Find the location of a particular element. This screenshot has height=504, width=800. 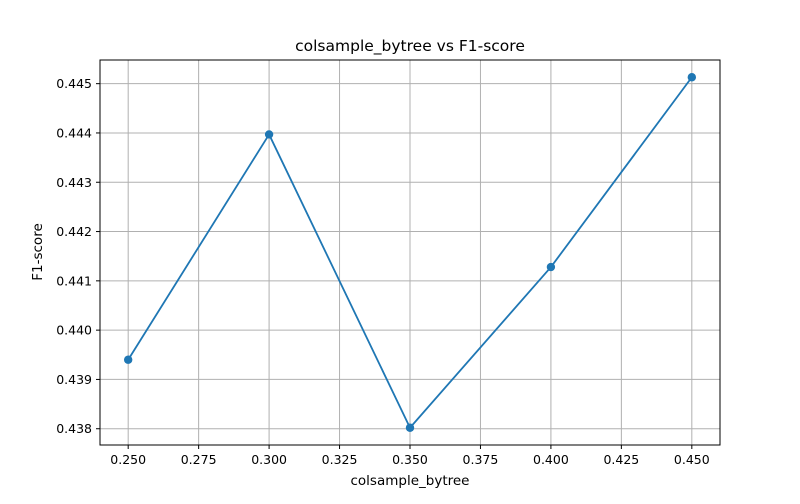

x-tick-label: 0.300 is located at coordinates (269, 459).